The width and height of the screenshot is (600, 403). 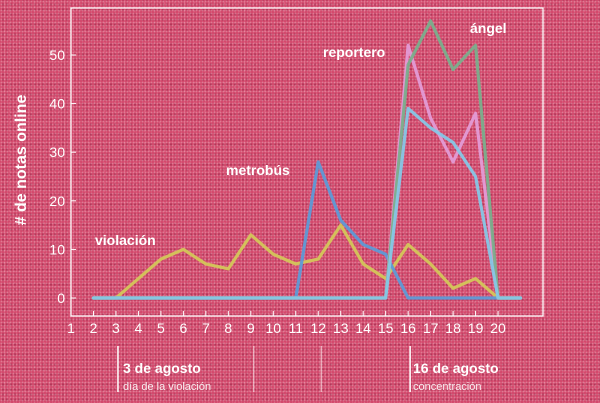 I want to click on annotation-subtitle-aug-16: concentración, so click(x=447, y=387).